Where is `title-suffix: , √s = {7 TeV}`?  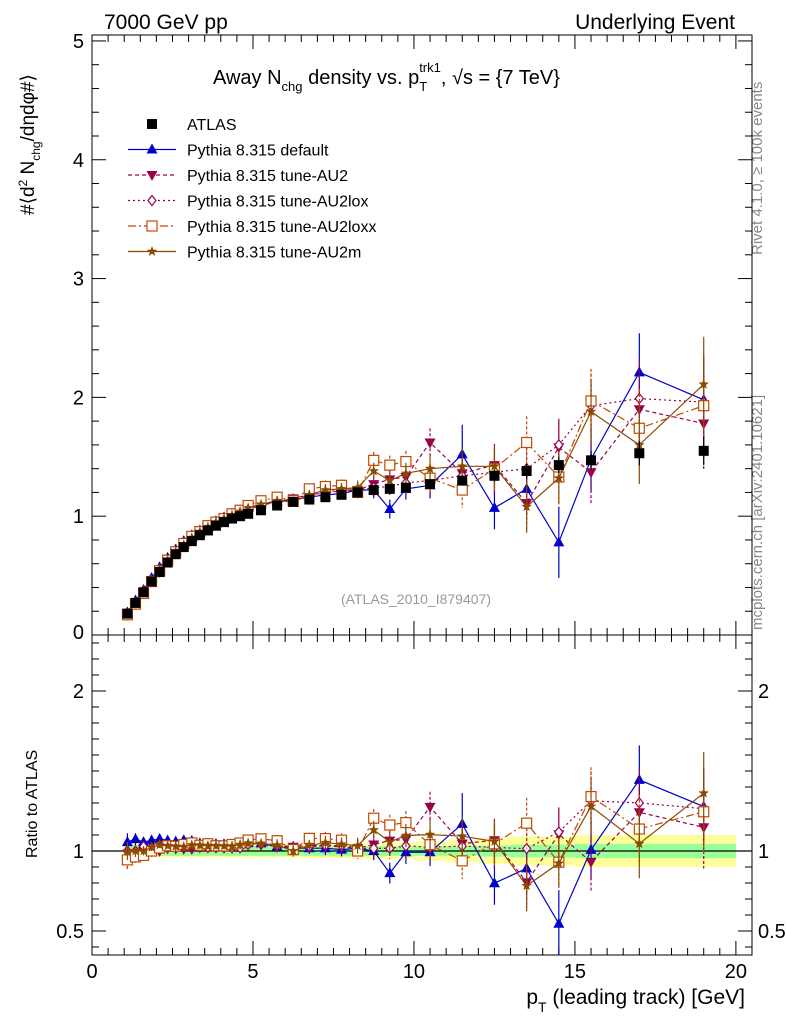
title-suffix: , √s = {7 TeV} is located at coordinates (500, 78).